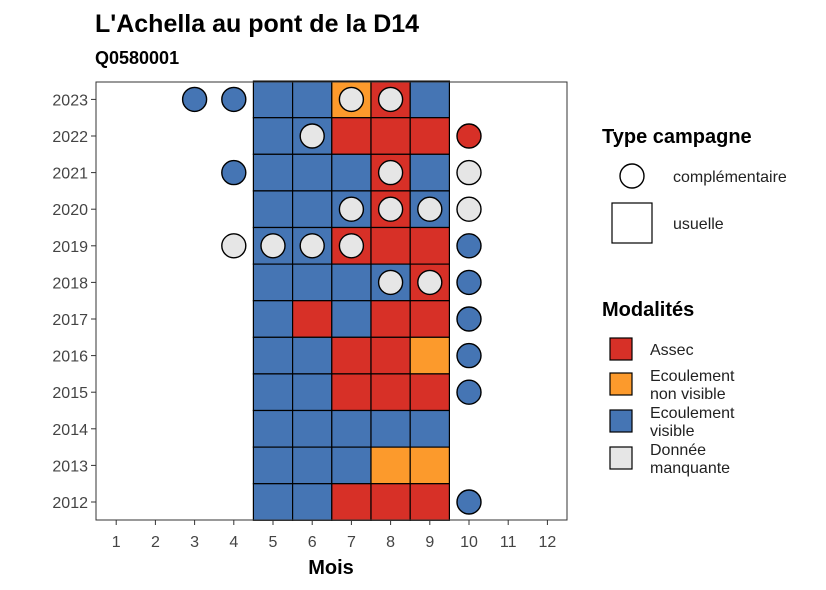 The width and height of the screenshot is (826, 590). I want to click on y-tick-label: 2016, so click(70, 357).